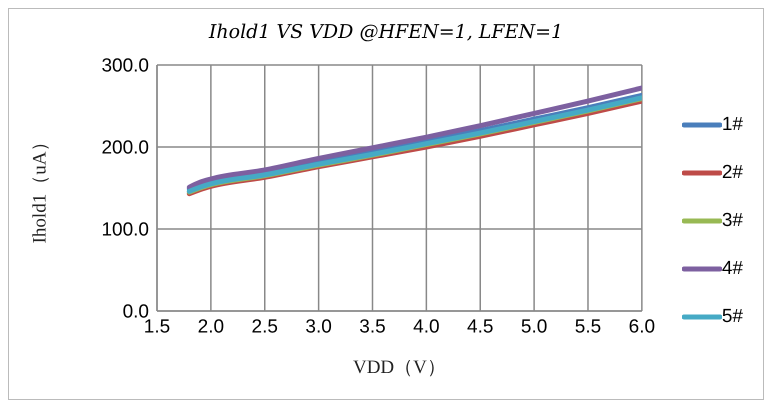 The width and height of the screenshot is (770, 407). I want to click on y-tick-label: 300.0, so click(125, 66).